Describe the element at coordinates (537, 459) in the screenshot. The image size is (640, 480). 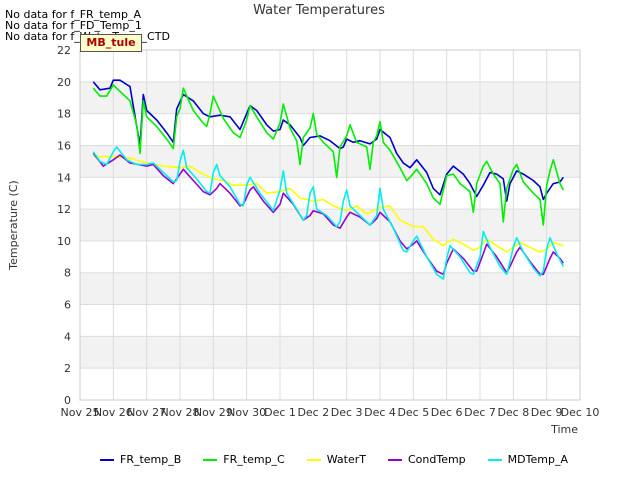
I see `legend-label: MDTemp_A` at that location.